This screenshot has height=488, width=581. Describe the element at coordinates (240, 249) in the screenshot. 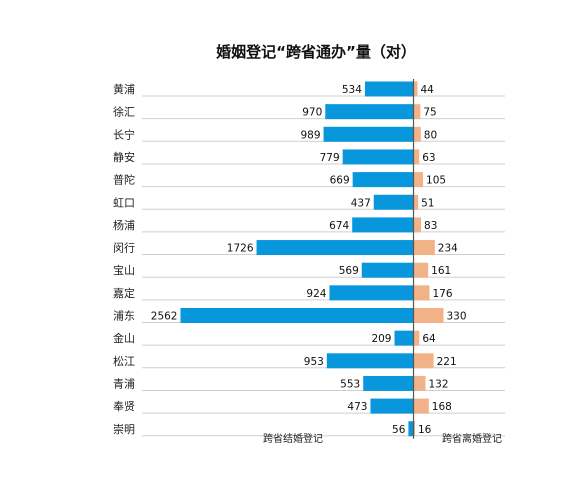

I see `value-label-marriage: 1726` at that location.